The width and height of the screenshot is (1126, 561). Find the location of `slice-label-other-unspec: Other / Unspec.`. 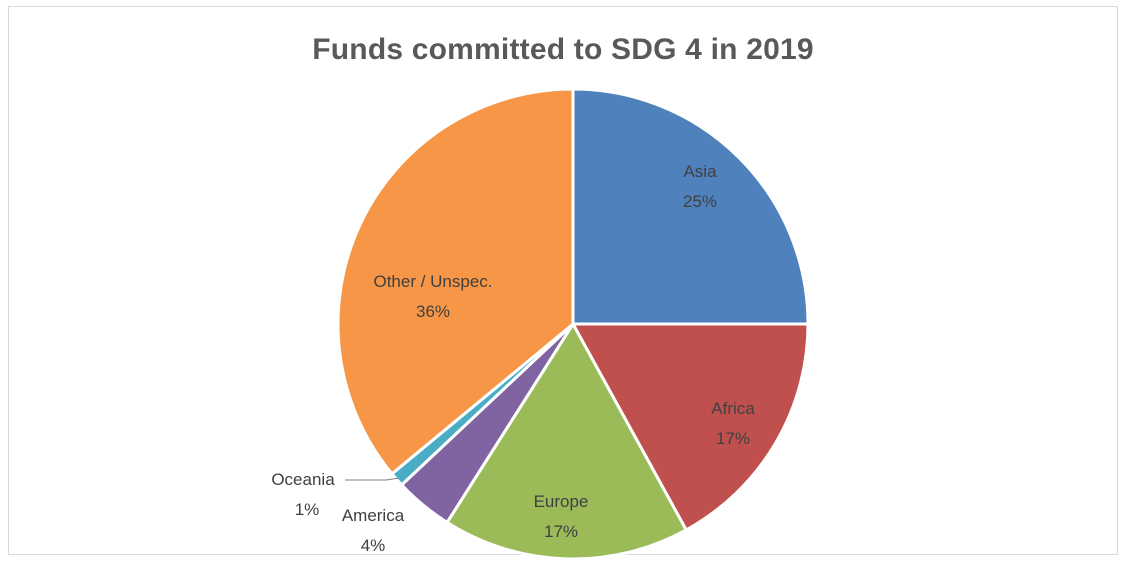

slice-label-other-unspec: Other / Unspec. is located at coordinates (432, 281).